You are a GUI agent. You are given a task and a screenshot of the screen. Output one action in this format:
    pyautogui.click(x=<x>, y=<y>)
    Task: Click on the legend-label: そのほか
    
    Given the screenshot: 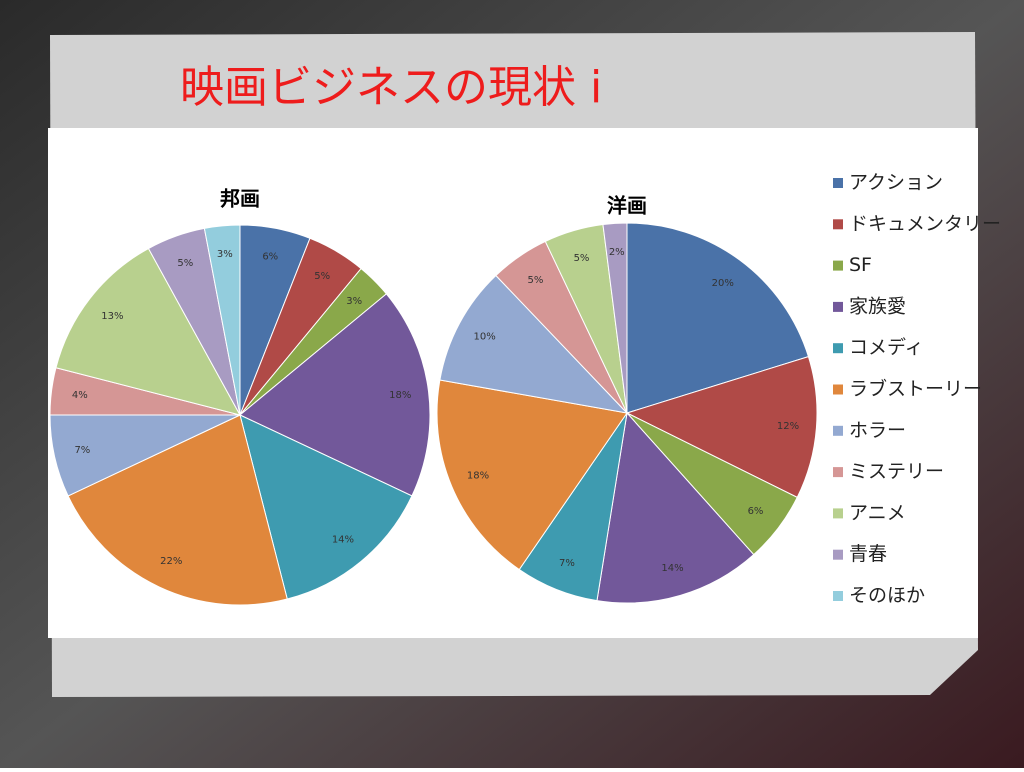 What is the action you would take?
    pyautogui.click(x=887, y=596)
    